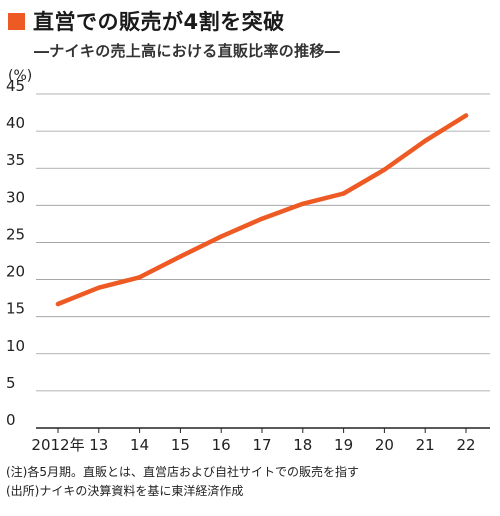 This screenshot has width=500, height=516. What do you see at coordinates (139, 445) in the screenshot?
I see `x-tick-label: 14` at bounding box center [139, 445].